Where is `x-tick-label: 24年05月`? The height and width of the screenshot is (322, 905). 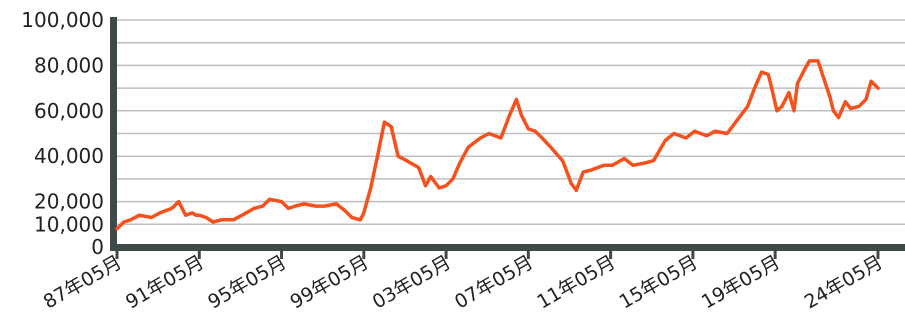
x-tick-label: 24年05月 is located at coordinates (844, 282).